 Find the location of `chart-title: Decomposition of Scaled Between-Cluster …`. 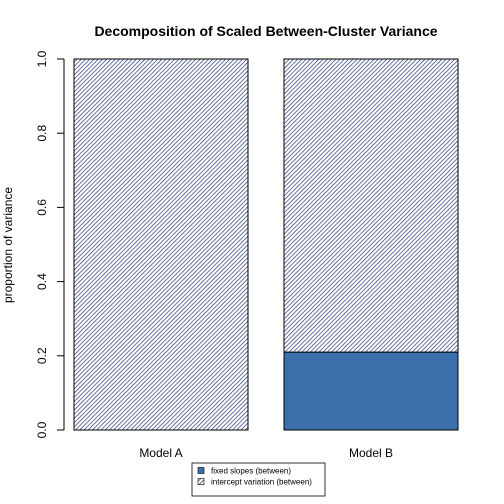

chart-title: Decomposition of Scaled Between-Cluster … is located at coordinates (265, 31).